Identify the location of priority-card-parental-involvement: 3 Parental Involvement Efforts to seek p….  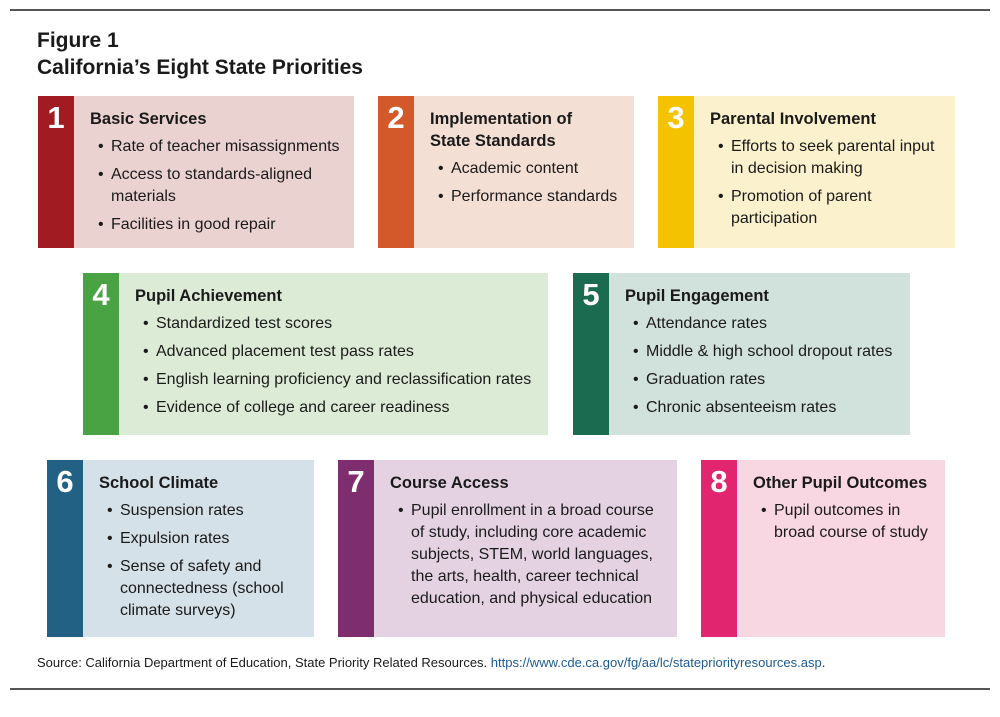
(806, 172).